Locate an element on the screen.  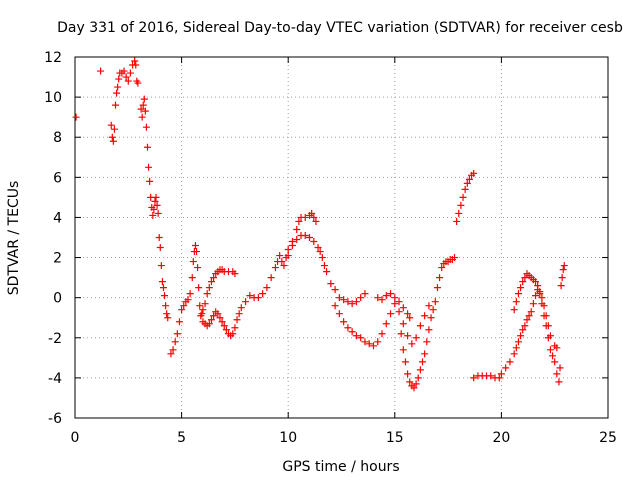
y-tick-label: 6 is located at coordinates (57, 178).